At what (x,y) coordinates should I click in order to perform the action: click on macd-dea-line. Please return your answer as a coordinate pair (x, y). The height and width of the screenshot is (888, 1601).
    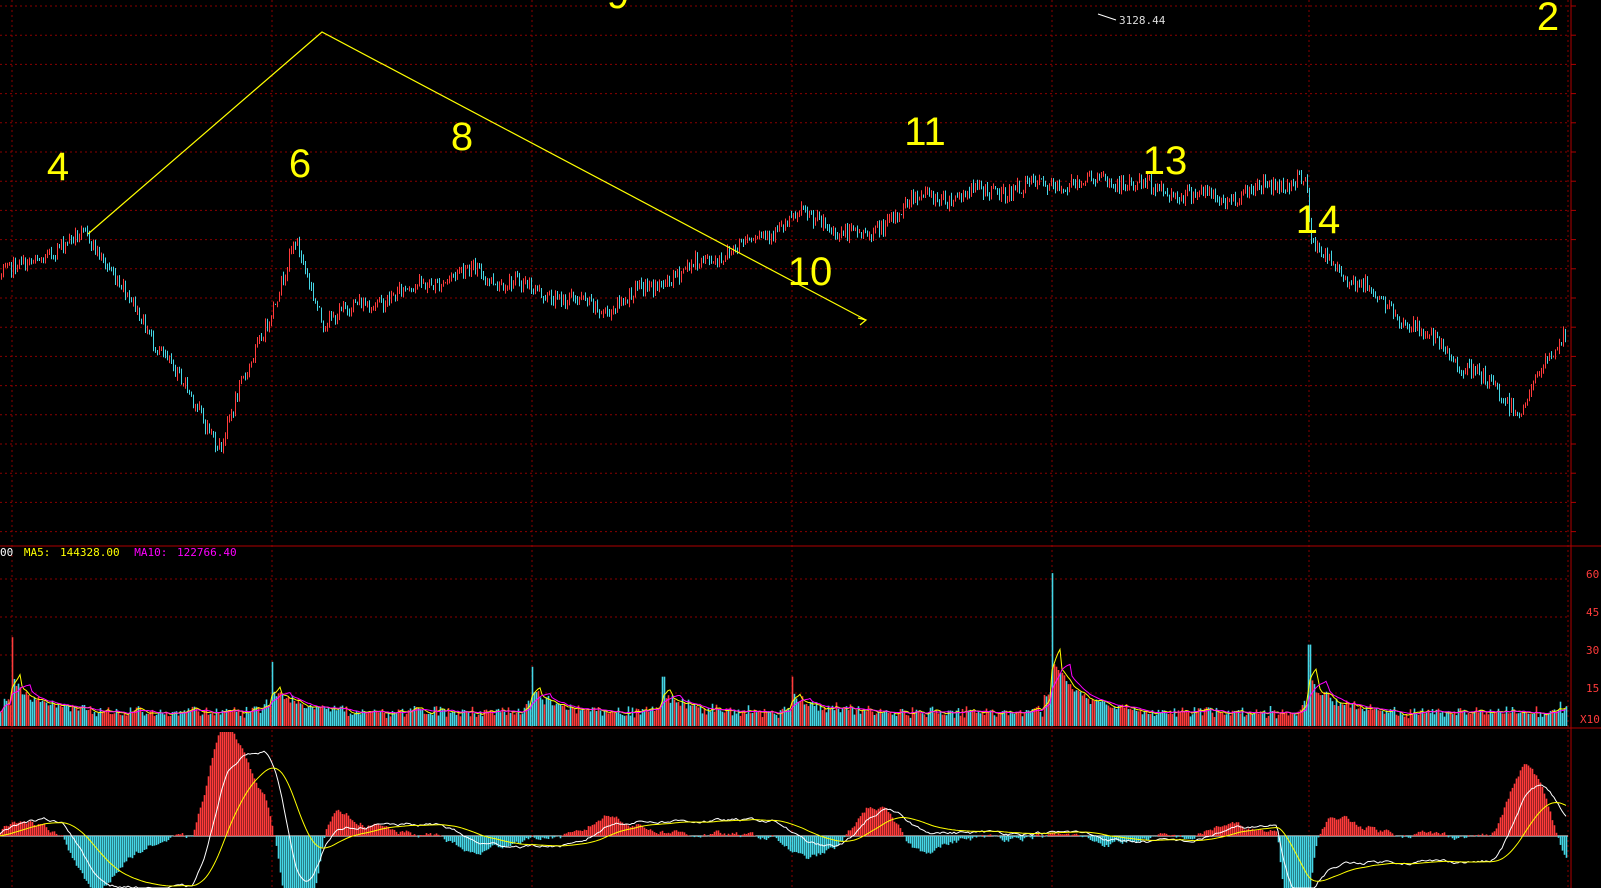
    Looking at the image, I should click on (783, 827).